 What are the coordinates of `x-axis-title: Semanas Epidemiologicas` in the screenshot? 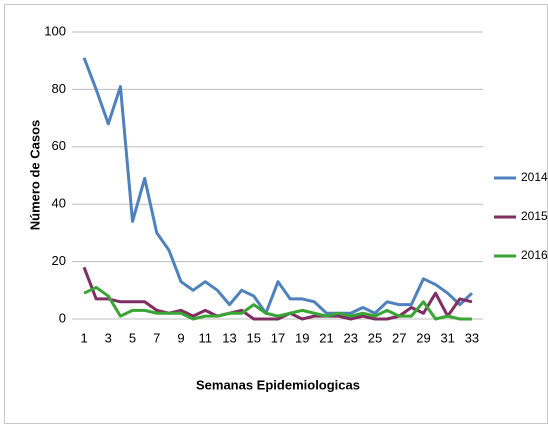 It's located at (278, 384).